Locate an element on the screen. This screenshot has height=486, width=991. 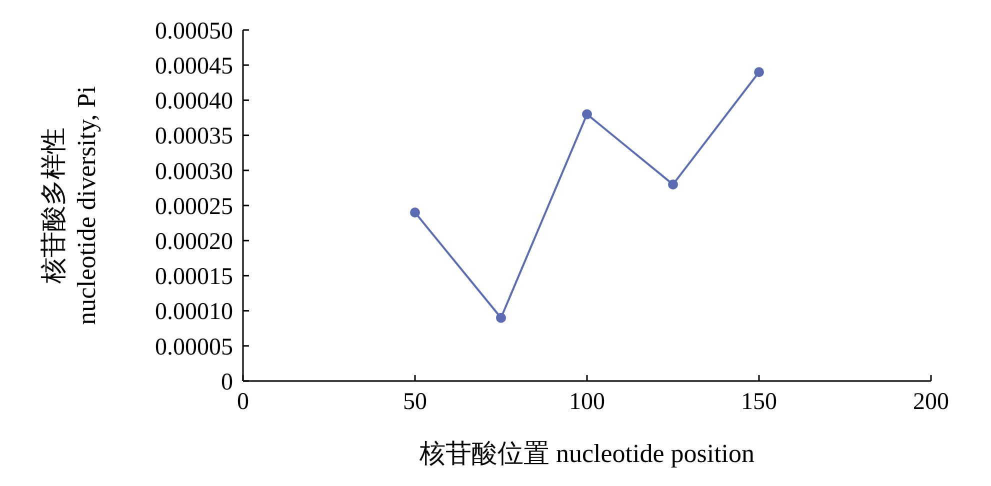
y-axis-title: 核苷酸多样性 nucleotide diversity, Pi is located at coordinates (70, 205).